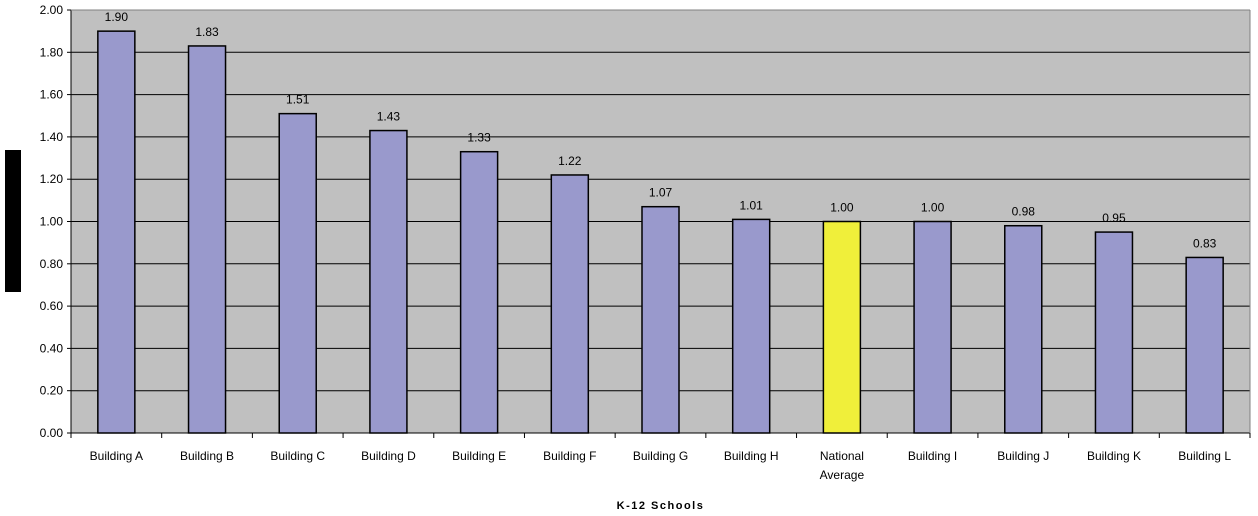 This screenshot has height=516, width=1258. What do you see at coordinates (52, 95) in the screenshot?
I see `y-tick-label: 1.60` at bounding box center [52, 95].